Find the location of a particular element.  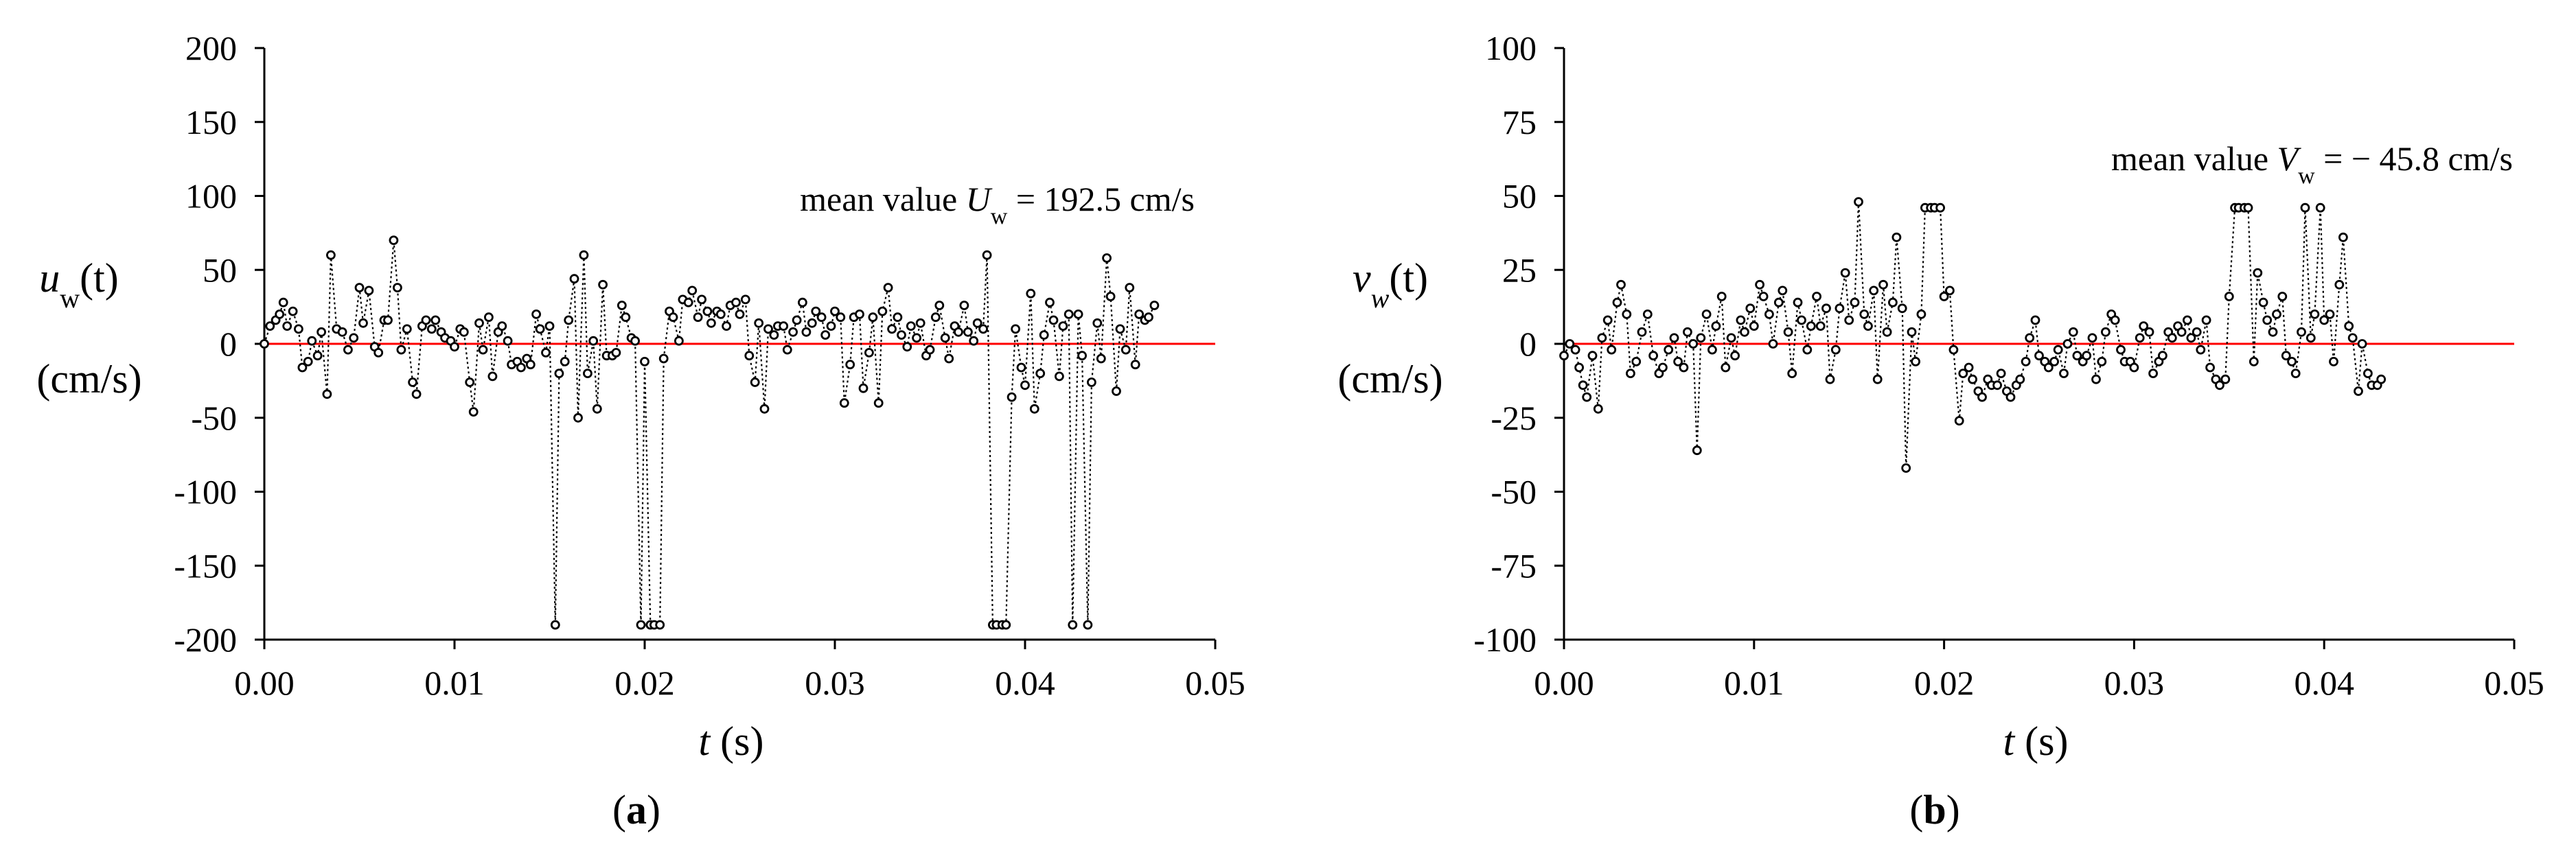

y-axis-ticks-b: -100 -75 -50 -25 0 25 50 75 100 is located at coordinates (1519, 344).